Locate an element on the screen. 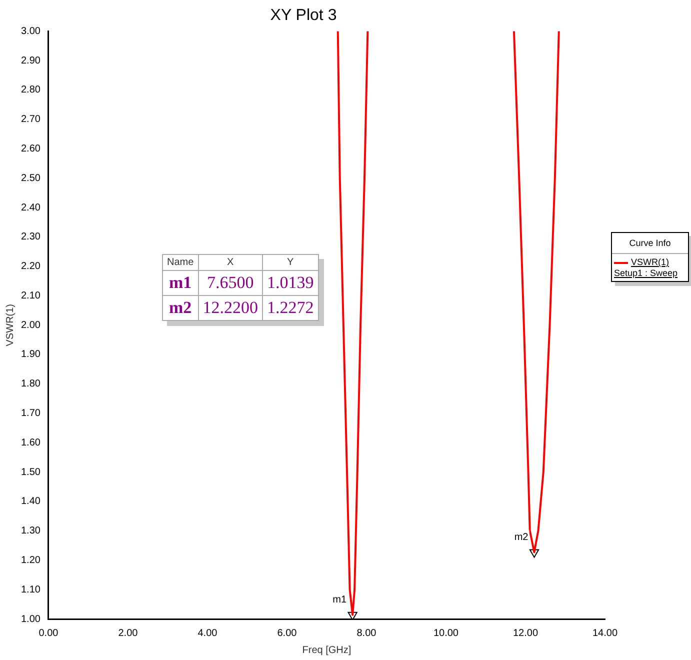 Image resolution: width=691 pixels, height=660 pixels. x-tick-label: 14.00 is located at coordinates (605, 633).